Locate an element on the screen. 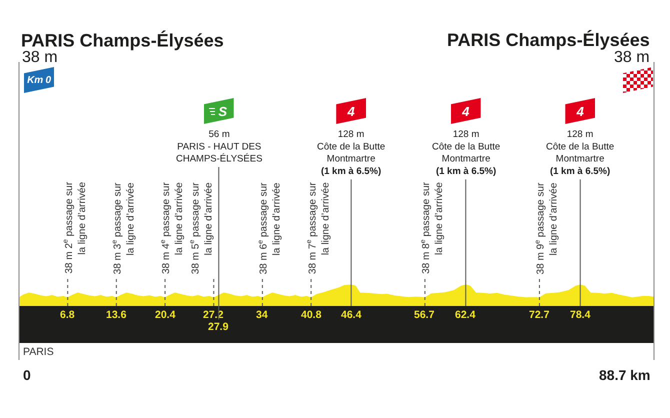 The height and width of the screenshot is (418, 670). x-tick-label: 6.8 is located at coordinates (67, 315).